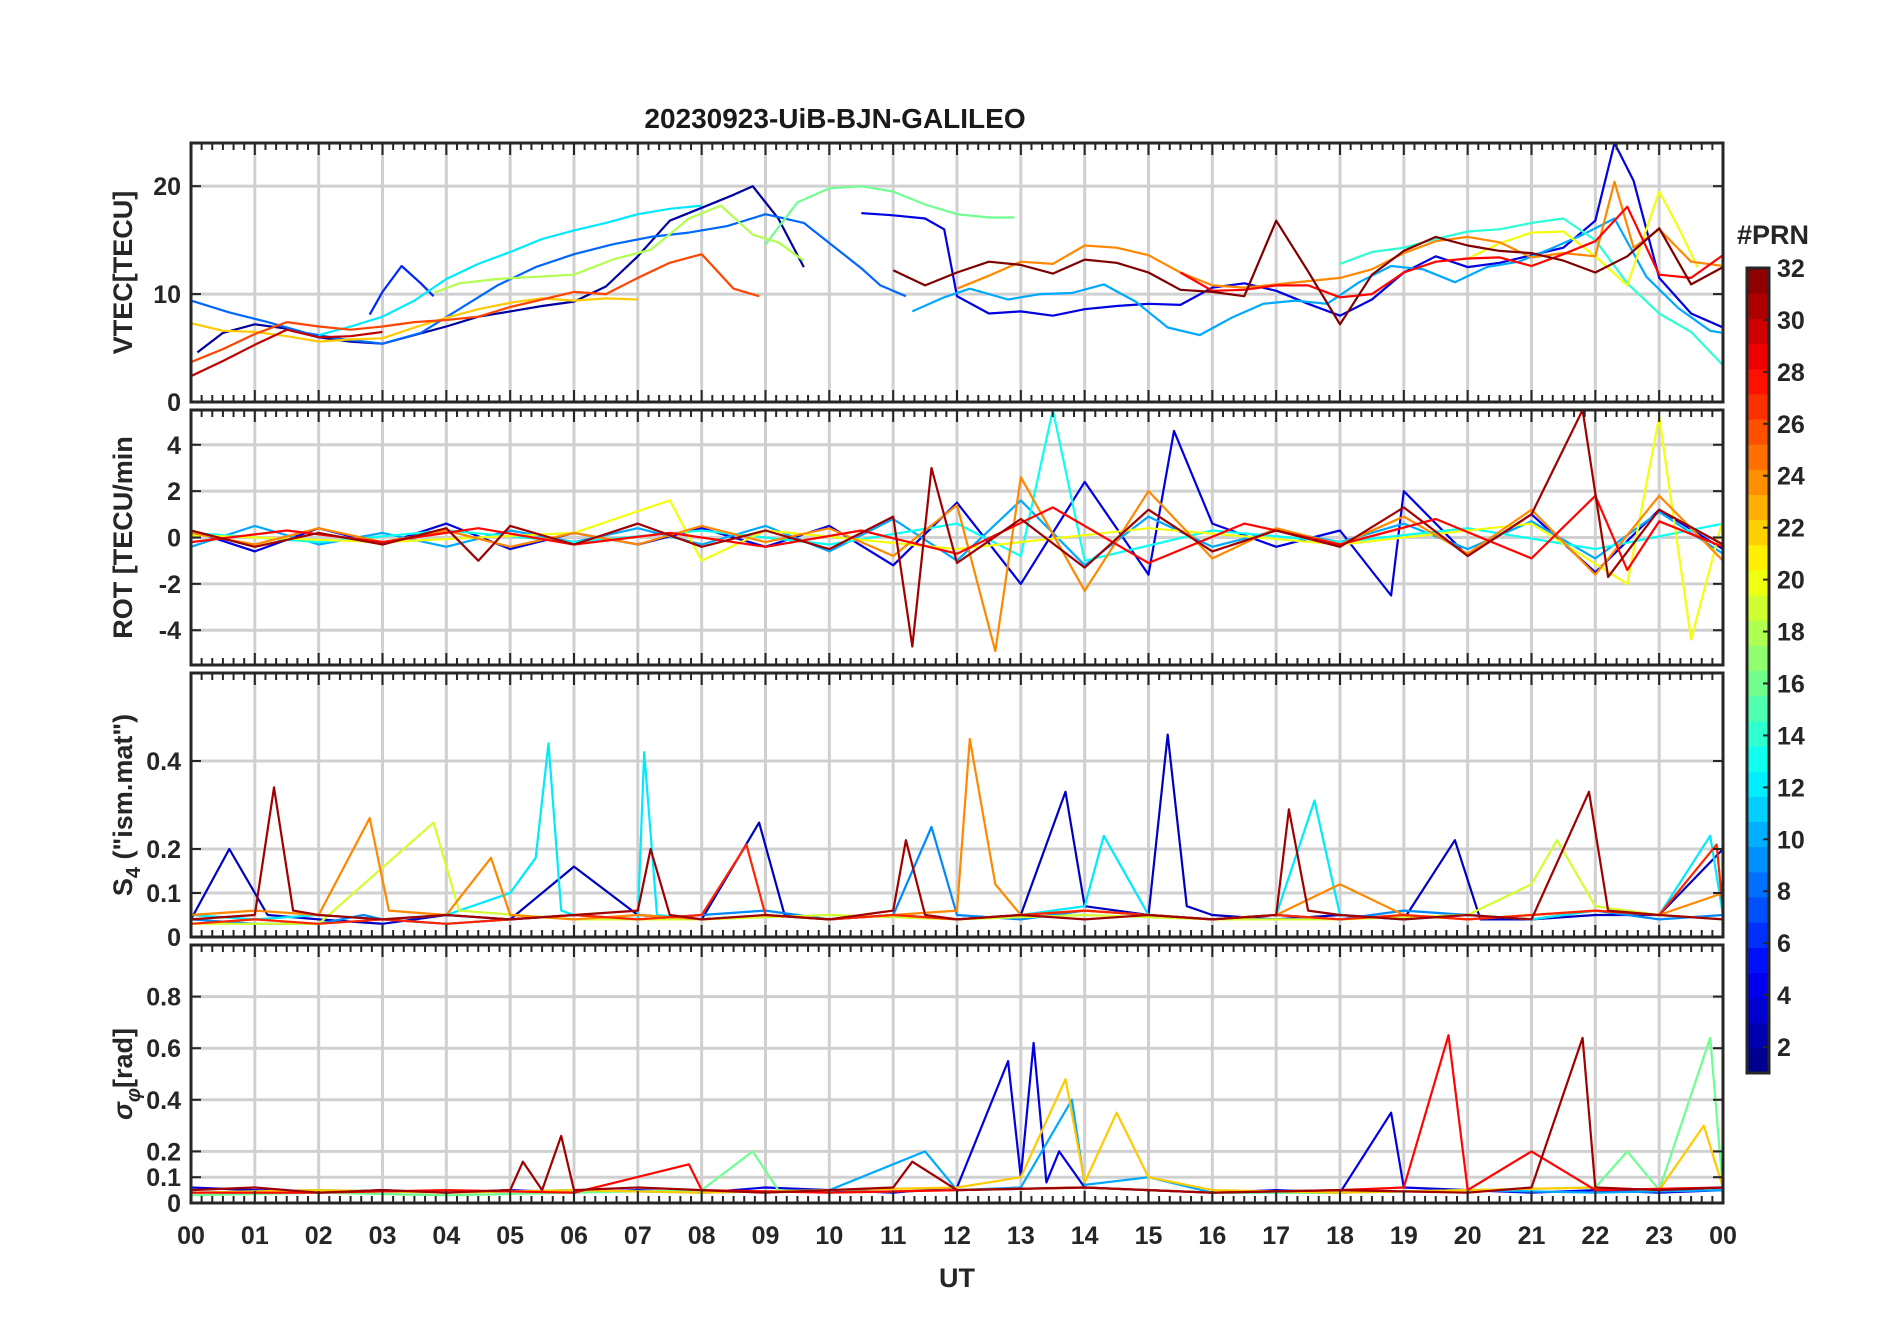 The image size is (1902, 1330). What do you see at coordinates (123, 537) in the screenshot?
I see `y-axis-label-rot: ROT [TECU/min` at bounding box center [123, 537].